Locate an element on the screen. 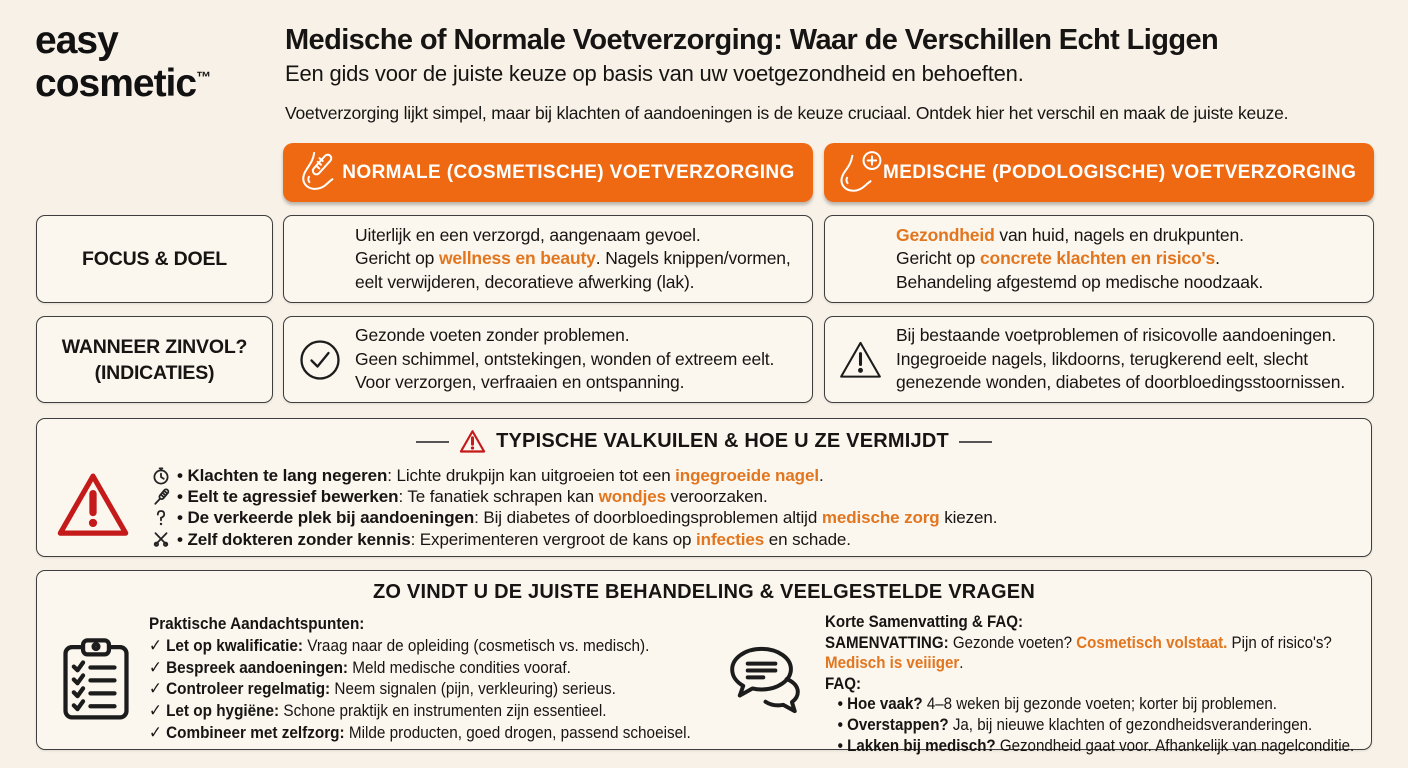  logo-line2: cosmetic is located at coordinates (116, 83).